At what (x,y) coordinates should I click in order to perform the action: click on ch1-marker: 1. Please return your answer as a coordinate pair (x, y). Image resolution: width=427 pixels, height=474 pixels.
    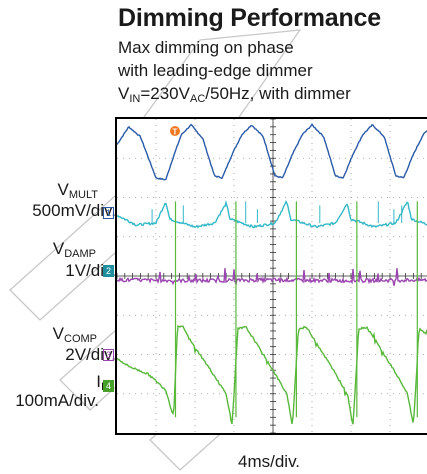
    Looking at the image, I should click on (108, 213).